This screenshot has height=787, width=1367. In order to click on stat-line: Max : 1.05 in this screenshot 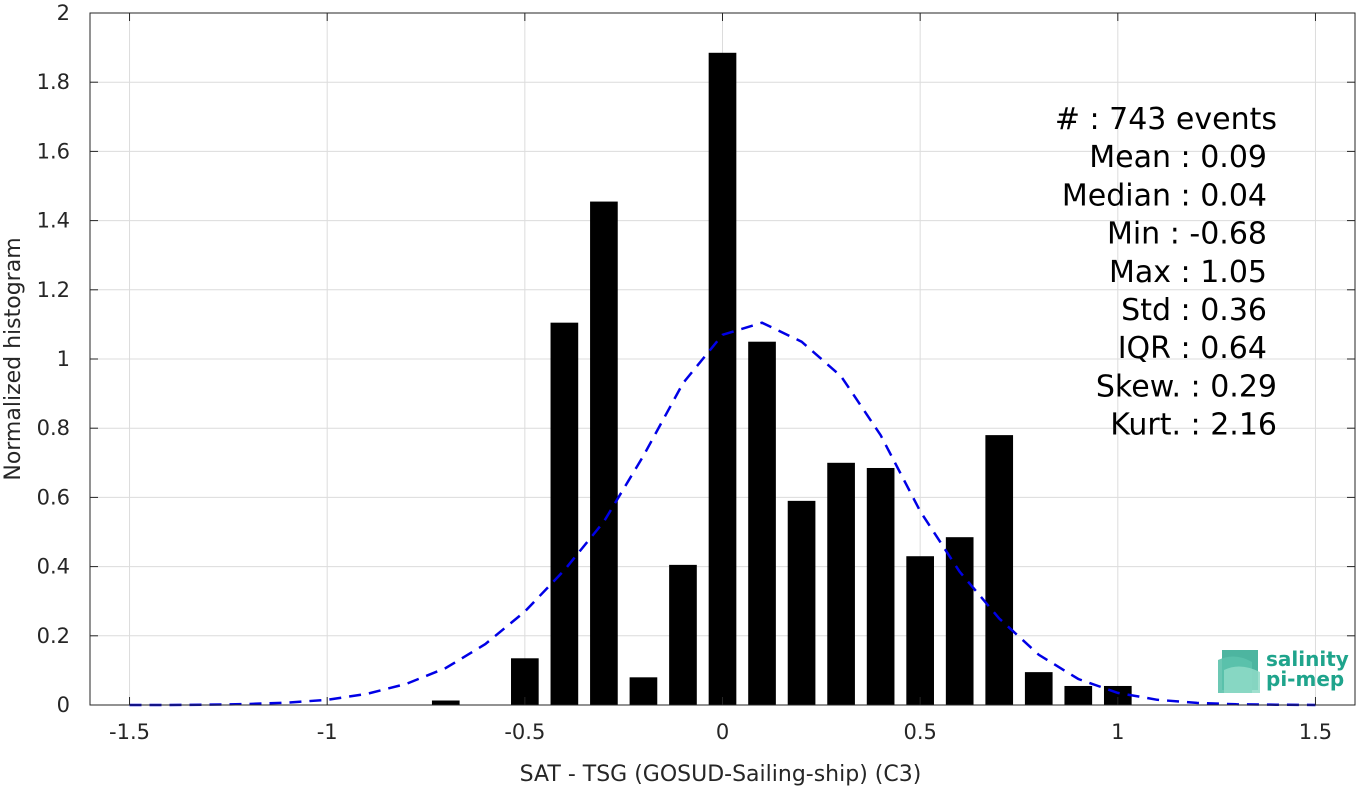, I will do `click(1188, 272)`.